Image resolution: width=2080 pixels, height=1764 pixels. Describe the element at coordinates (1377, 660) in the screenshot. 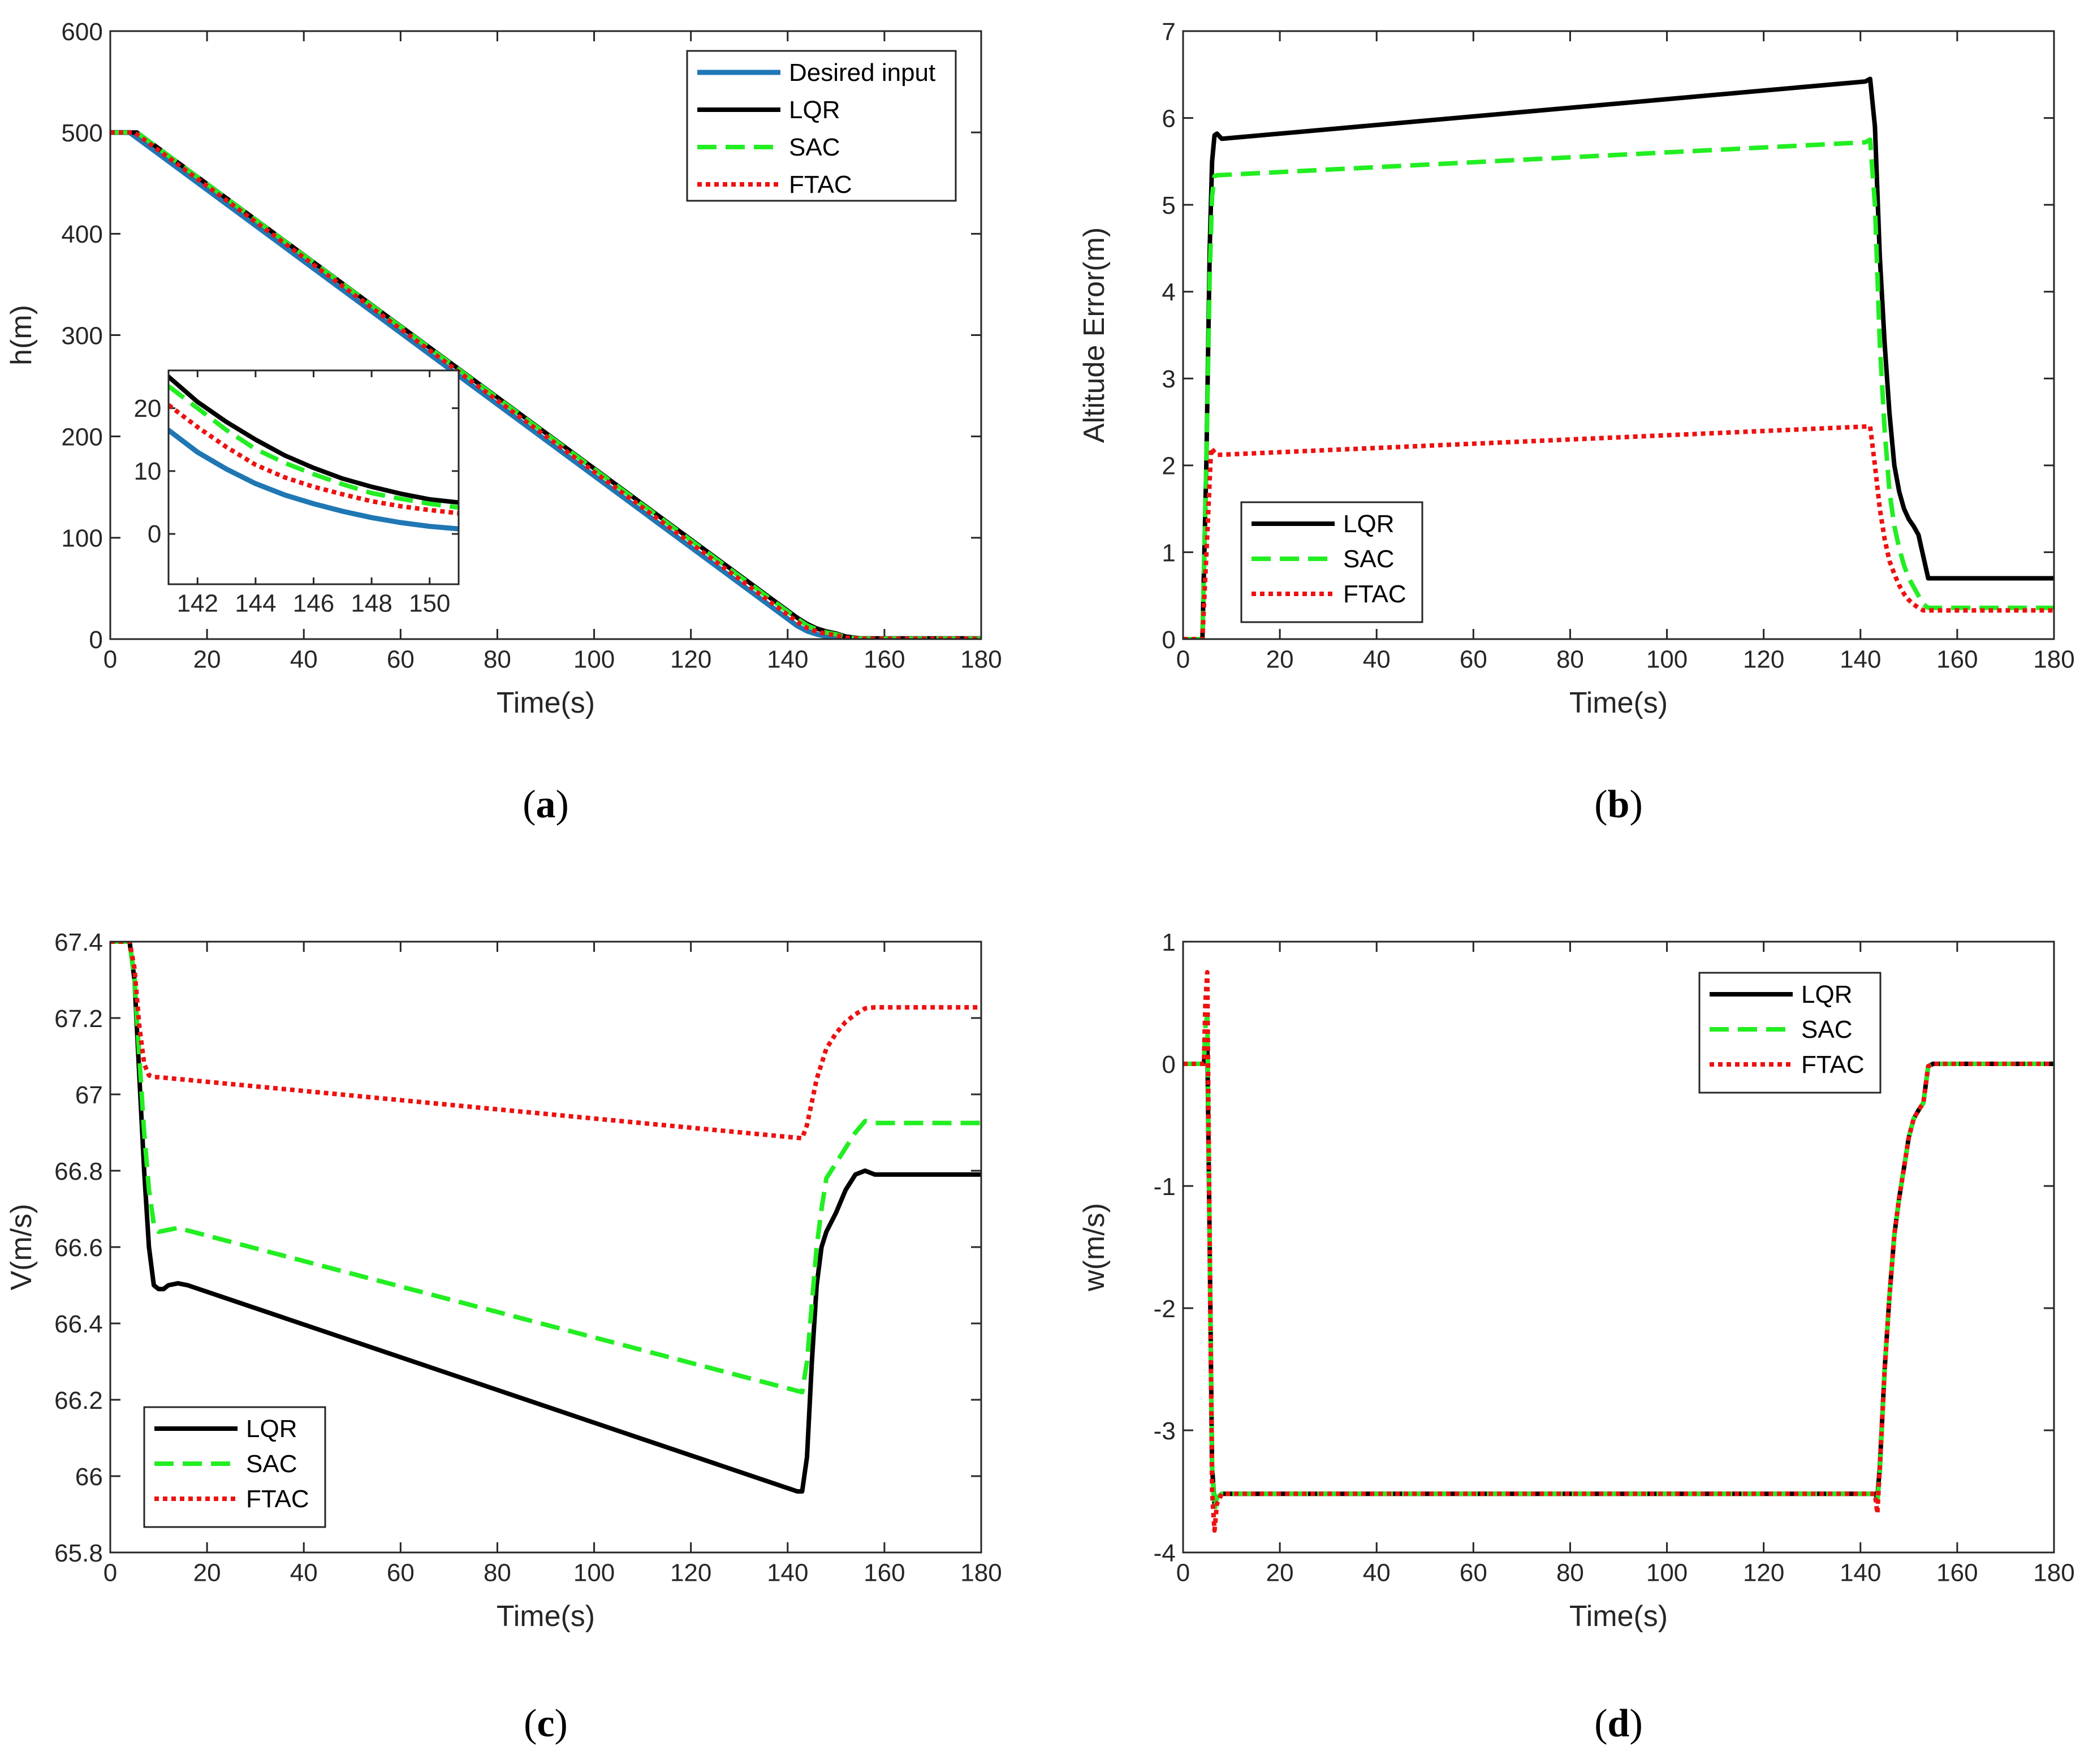

I see `panel-b-xtick-label-2: 40` at that location.